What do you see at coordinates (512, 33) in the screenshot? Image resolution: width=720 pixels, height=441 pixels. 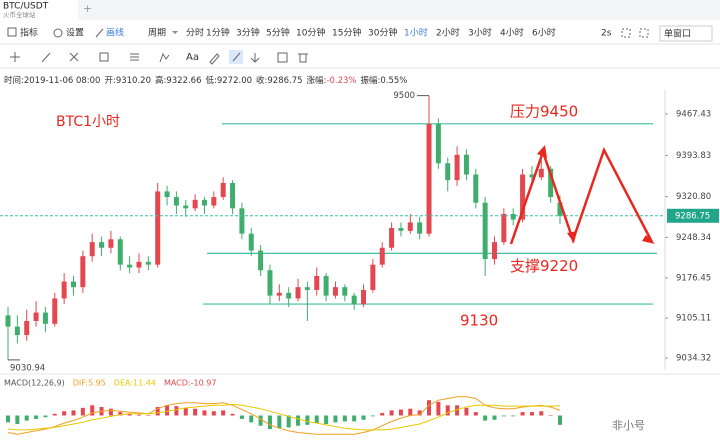 I see `period-button: 4小时` at bounding box center [512, 33].